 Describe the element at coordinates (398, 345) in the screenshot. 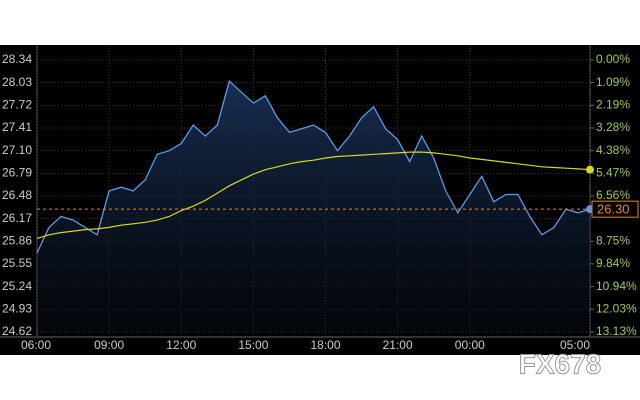

I see `x-tick-label: 21:00` at that location.